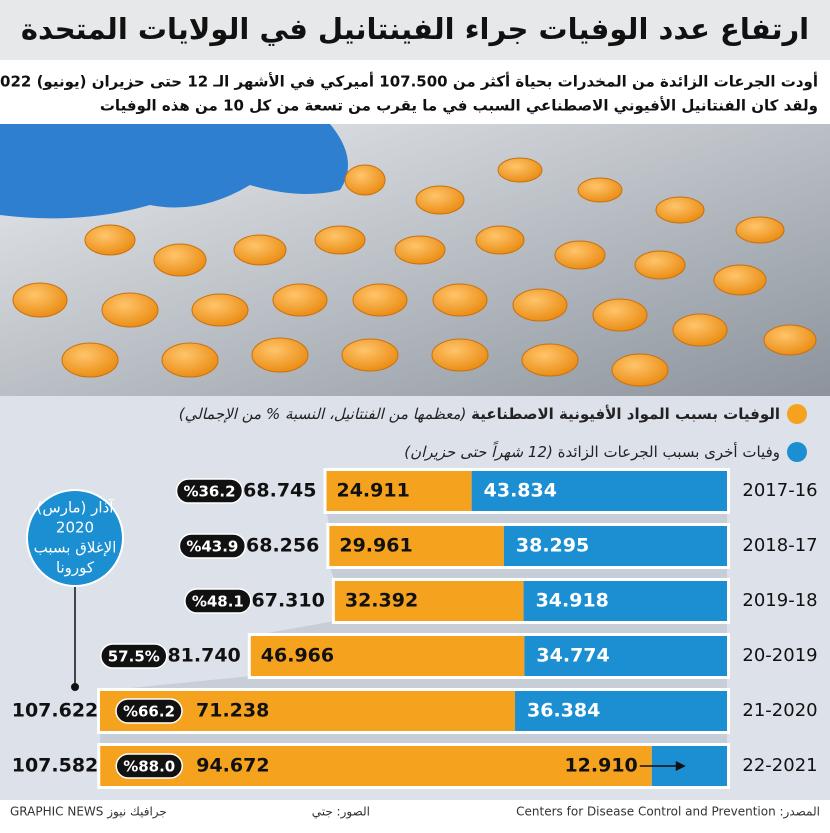 Image resolution: width=830 pixels, height=833 pixels. Describe the element at coordinates (279, 491) in the screenshot. I see `total-label: 68.745` at that location.